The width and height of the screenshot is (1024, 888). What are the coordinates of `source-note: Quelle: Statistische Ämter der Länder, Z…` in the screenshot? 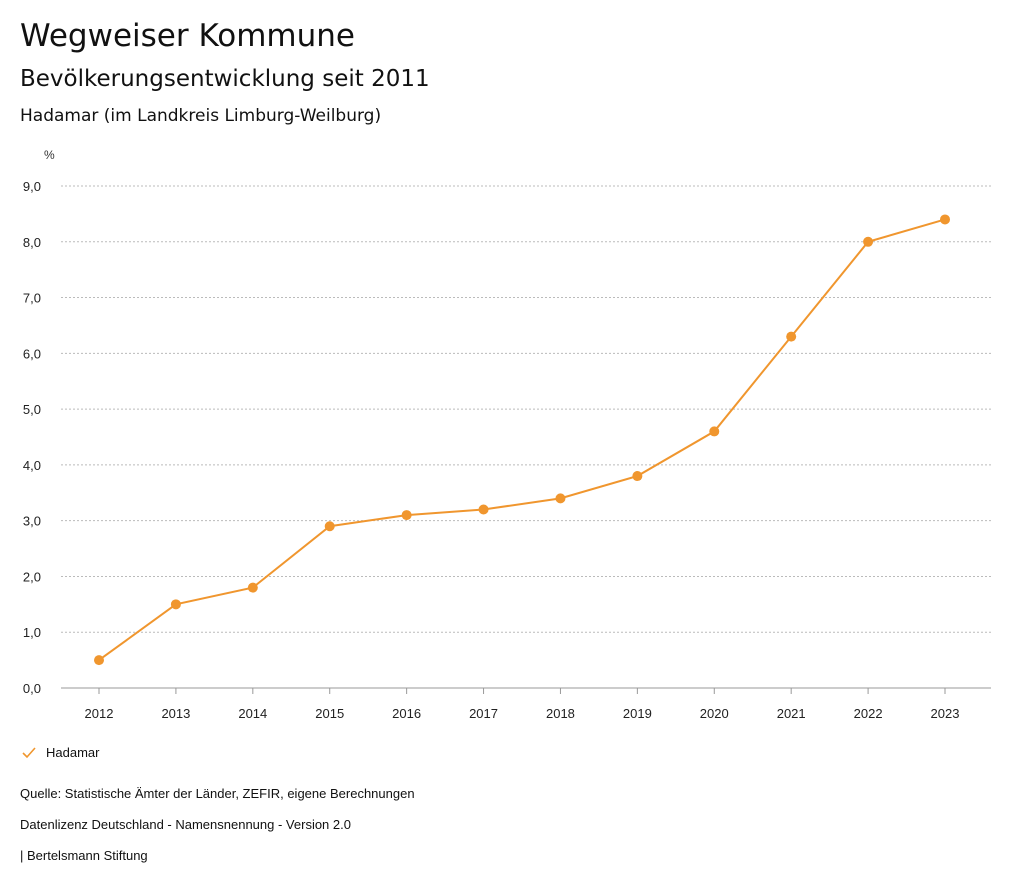 It's located at (217, 793).